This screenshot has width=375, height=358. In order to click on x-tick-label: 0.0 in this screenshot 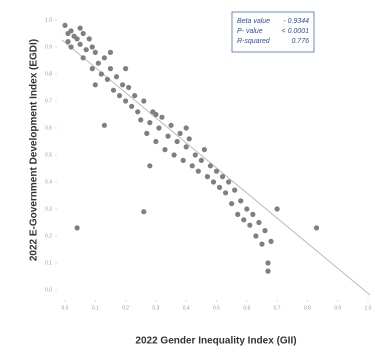, I will do `click(65, 308)`.